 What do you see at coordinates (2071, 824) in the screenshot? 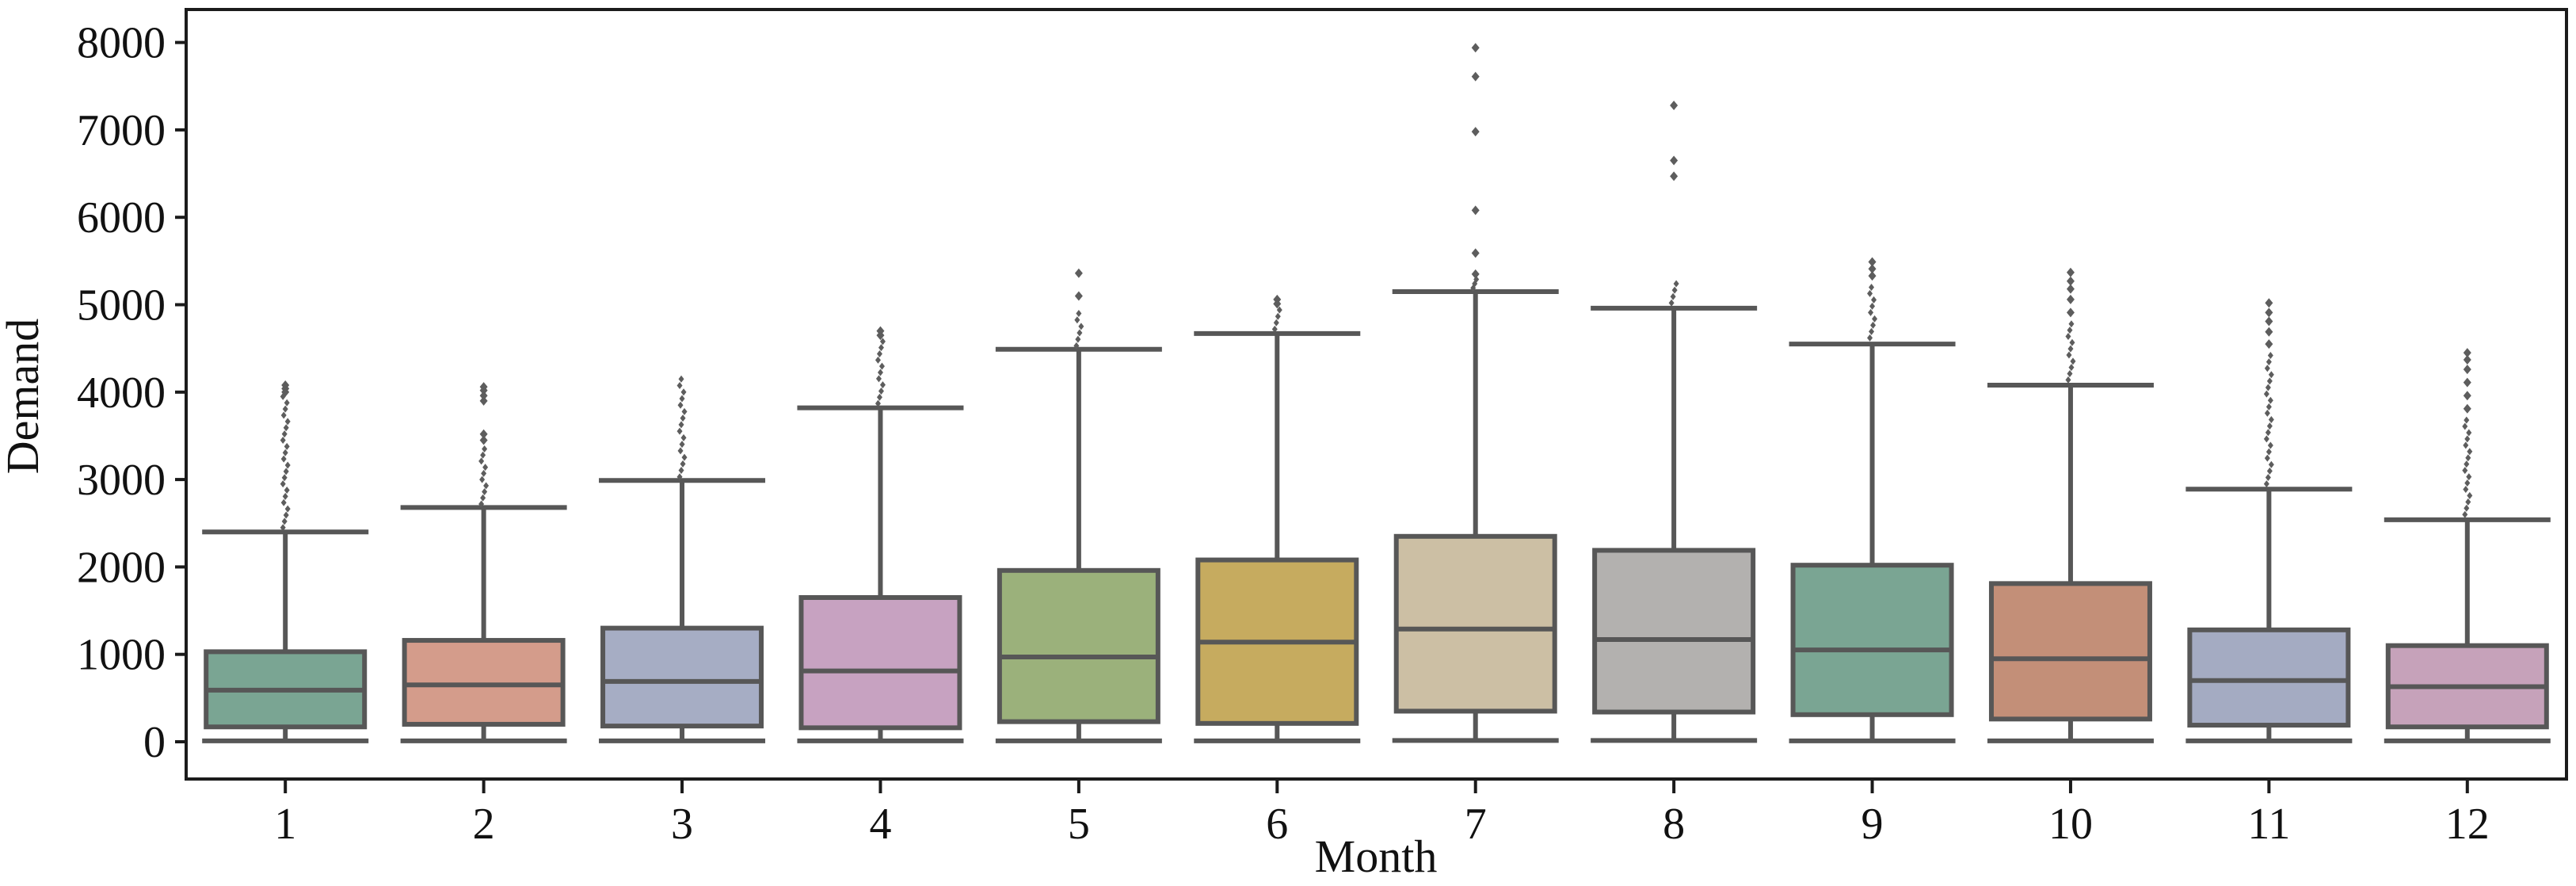
I see `x-tick-label: 10` at bounding box center [2071, 824].